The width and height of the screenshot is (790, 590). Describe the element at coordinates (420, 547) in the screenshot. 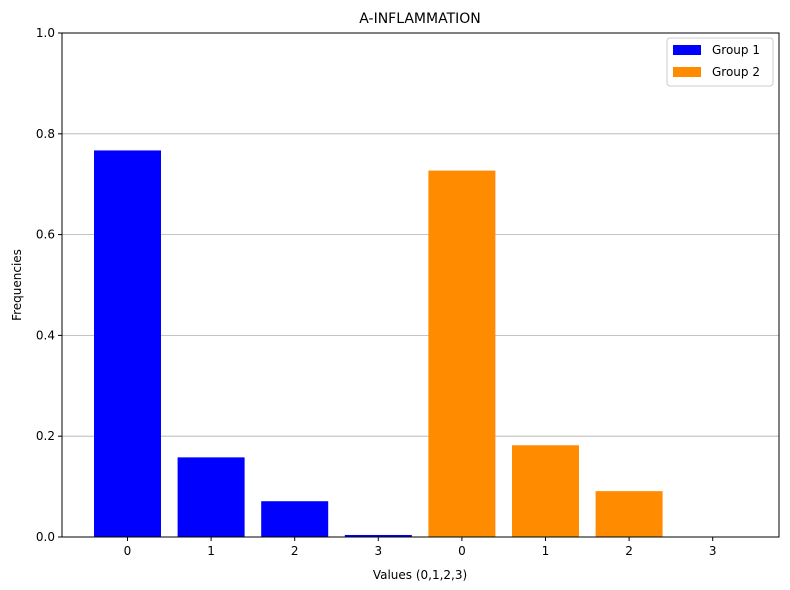

I see `x-axis: 0 1 2 3 0 1 2 3` at that location.